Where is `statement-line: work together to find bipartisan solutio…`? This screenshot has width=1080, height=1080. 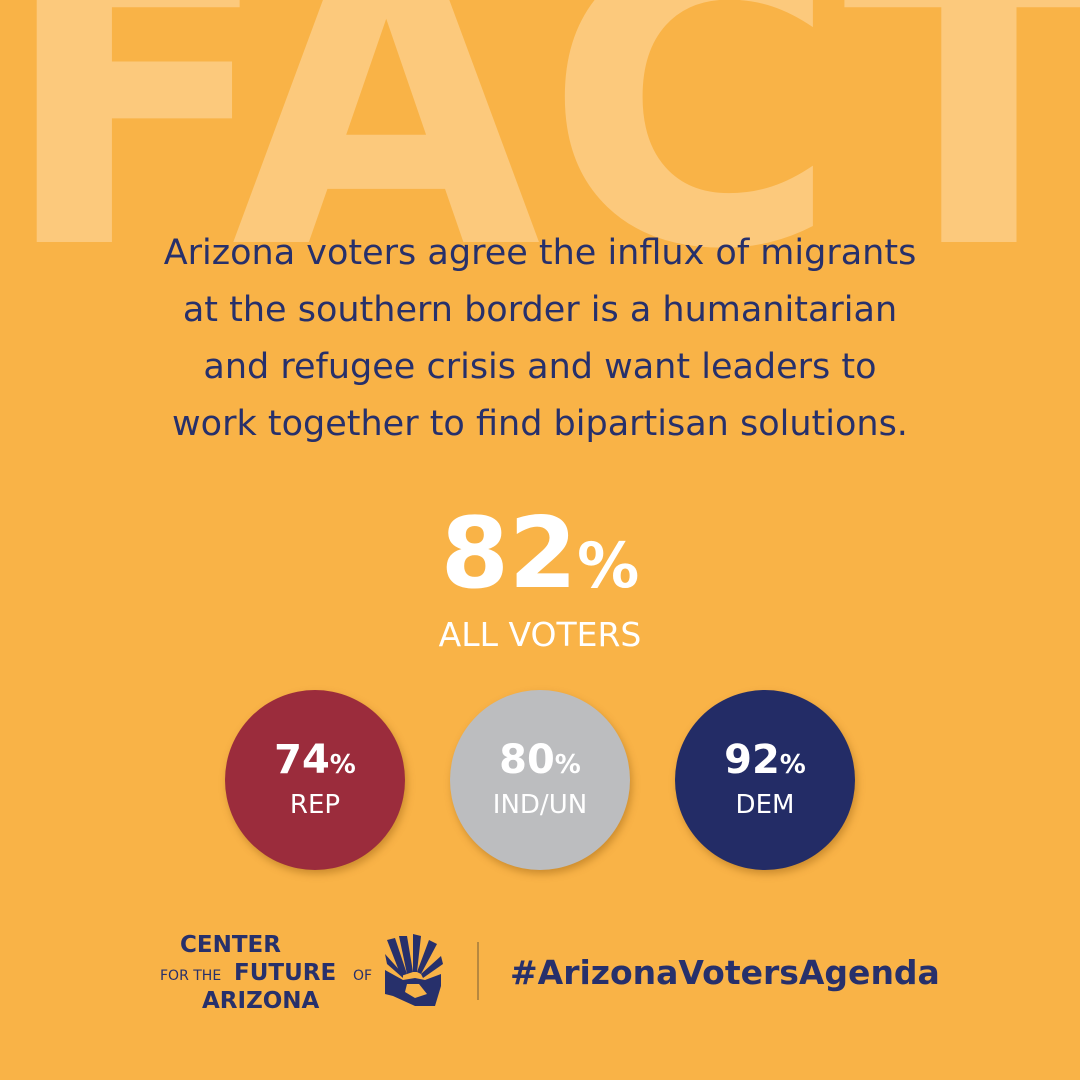 statement-line: work together to find bipartisan solutio… is located at coordinates (540, 424).